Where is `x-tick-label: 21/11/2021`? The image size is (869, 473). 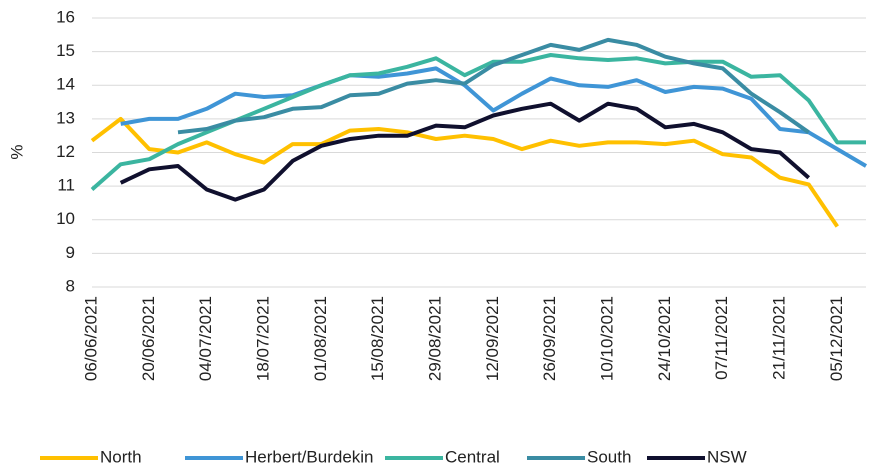 x-tick-label: 21/11/2021 is located at coordinates (778, 338).